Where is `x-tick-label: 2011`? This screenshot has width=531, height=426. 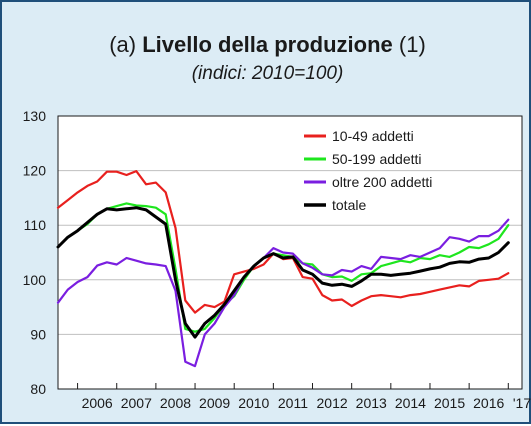
x-tick-label: 2011 is located at coordinates (293, 403).